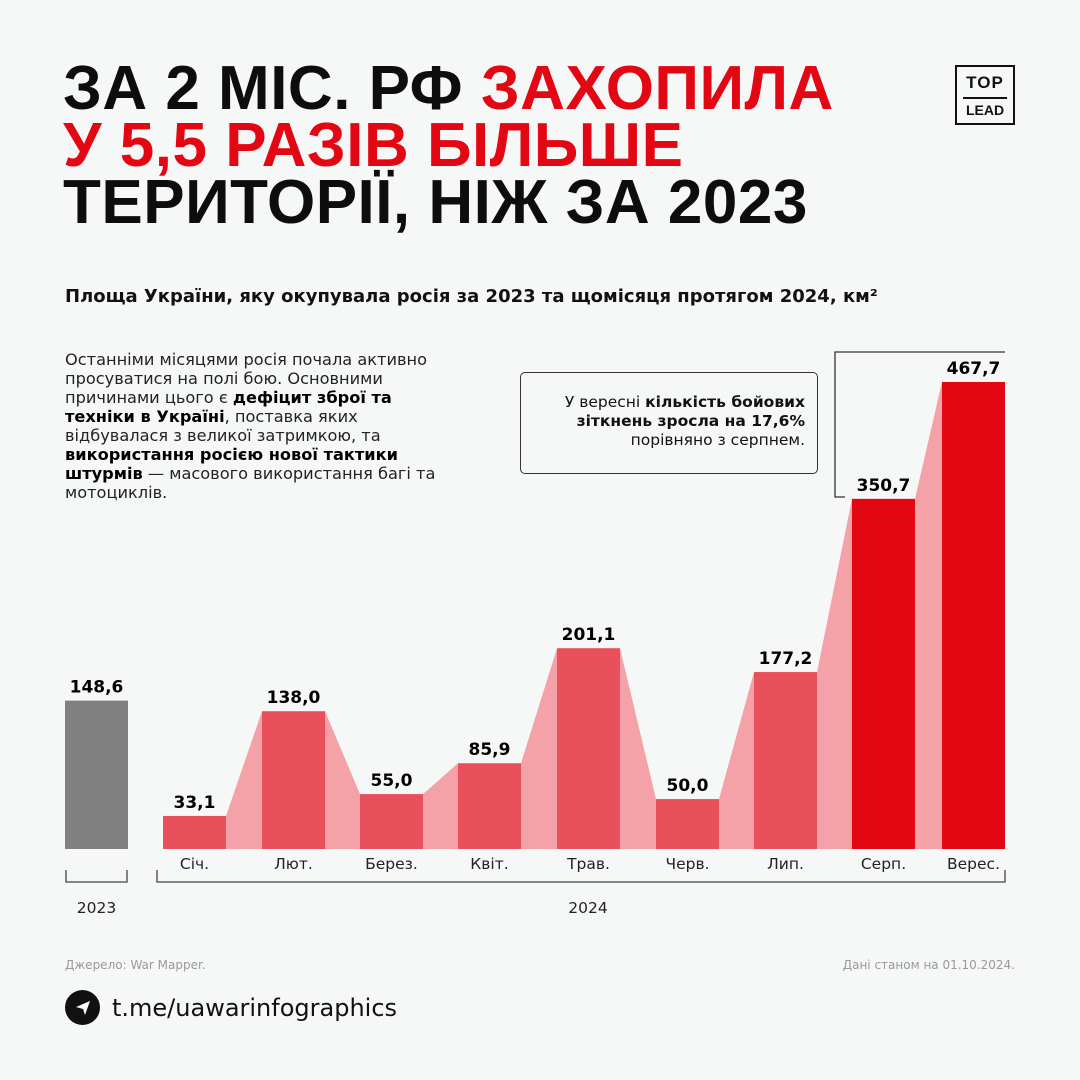 The image size is (1080, 1080). What do you see at coordinates (490, 750) in the screenshot?
I see `value-label: 85,9` at bounding box center [490, 750].